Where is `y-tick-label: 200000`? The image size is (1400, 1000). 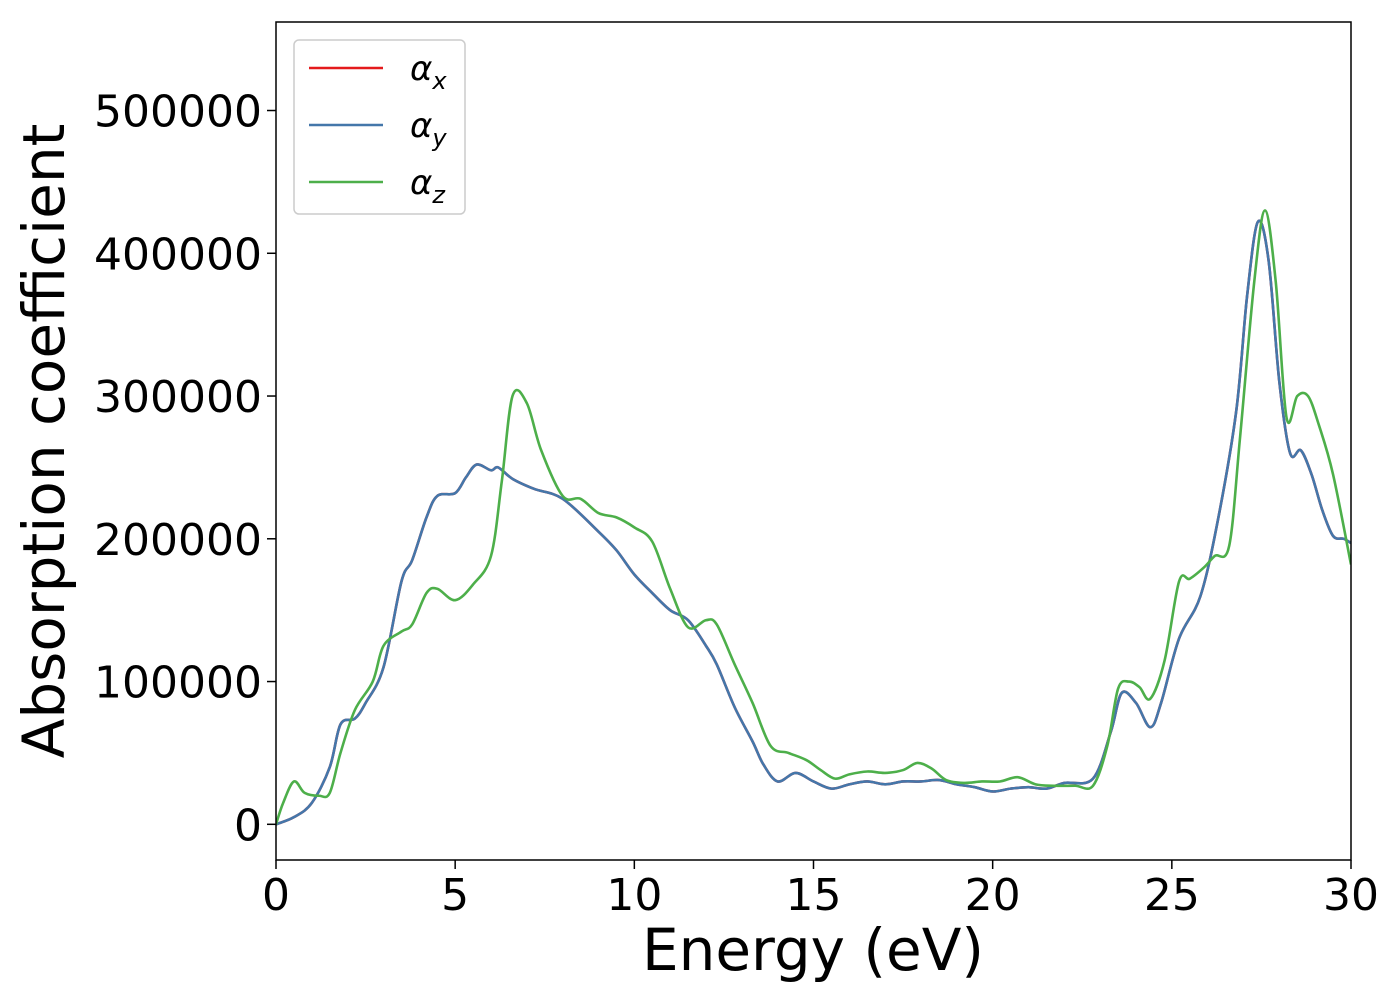 y-tick-label: 200000 is located at coordinates (178, 540).